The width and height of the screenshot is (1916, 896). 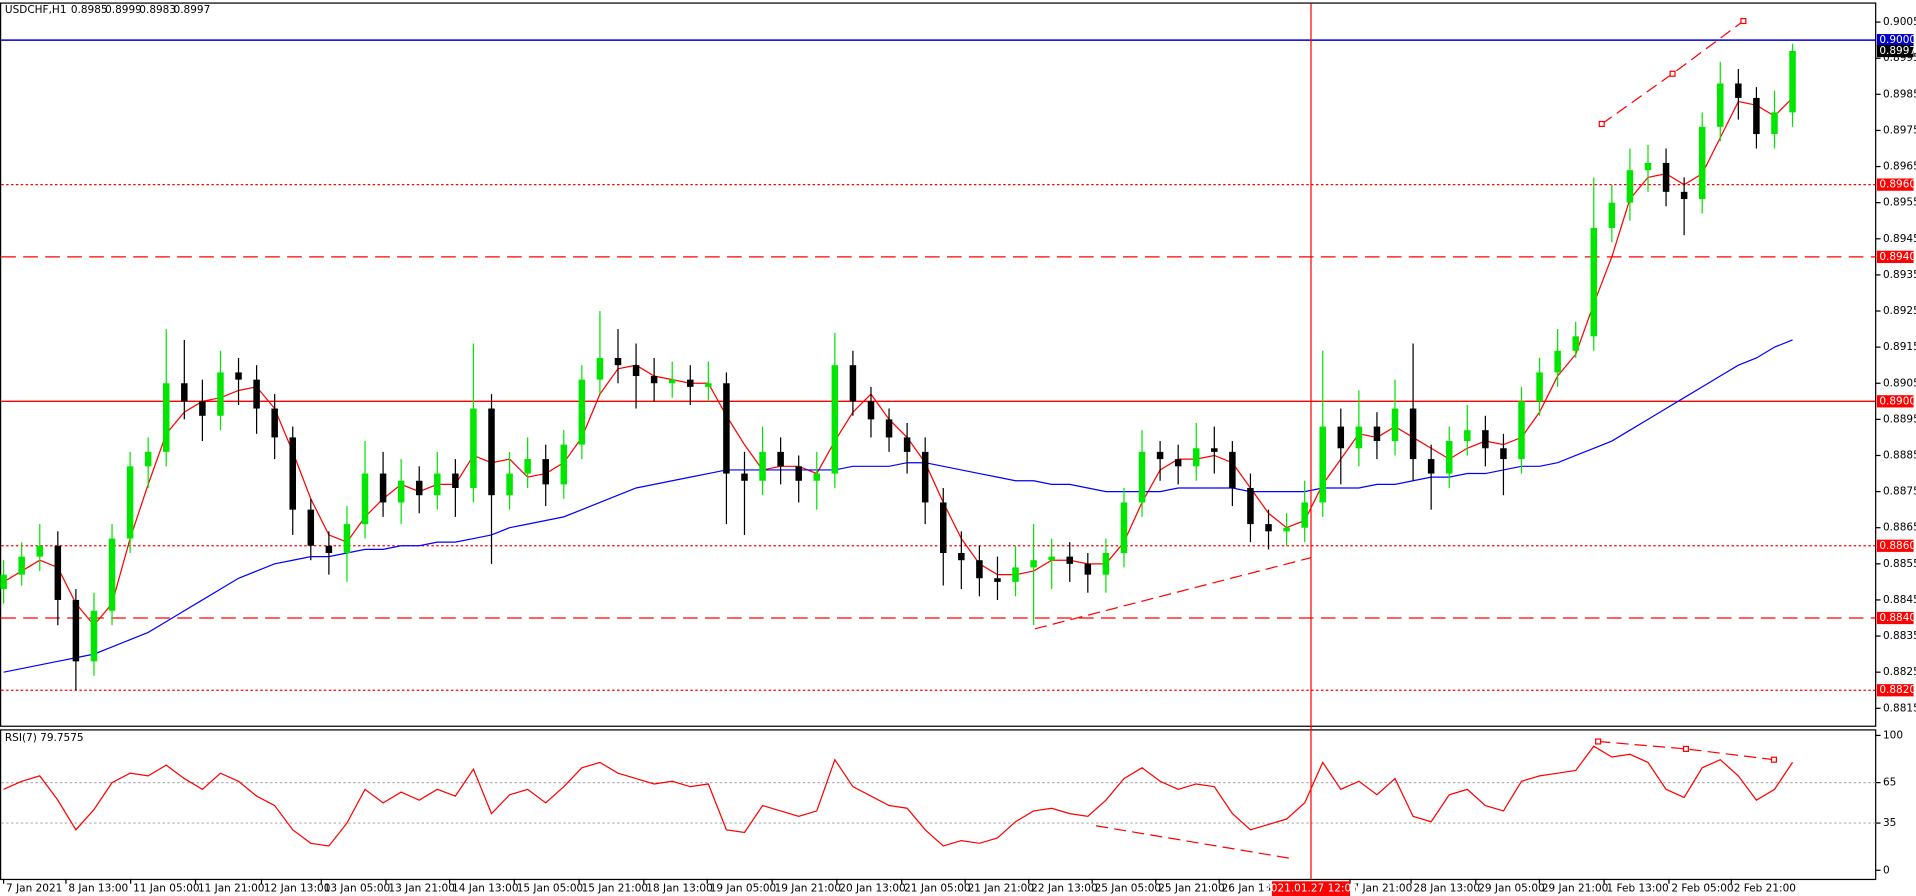 What do you see at coordinates (872, 889) in the screenshot?
I see `x-tick-label: 20 Jan 13:00` at bounding box center [872, 889].